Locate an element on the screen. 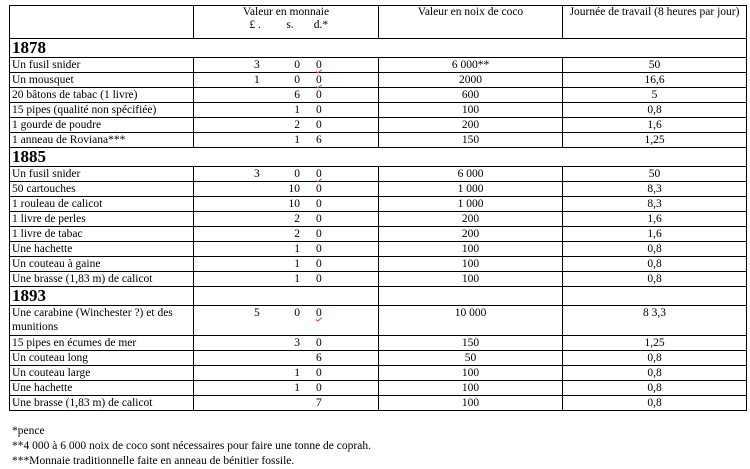 This screenshot has width=750, height=469. table-row: Un fusil snider 3 0 0 6 000** 50 is located at coordinates (378, 65).